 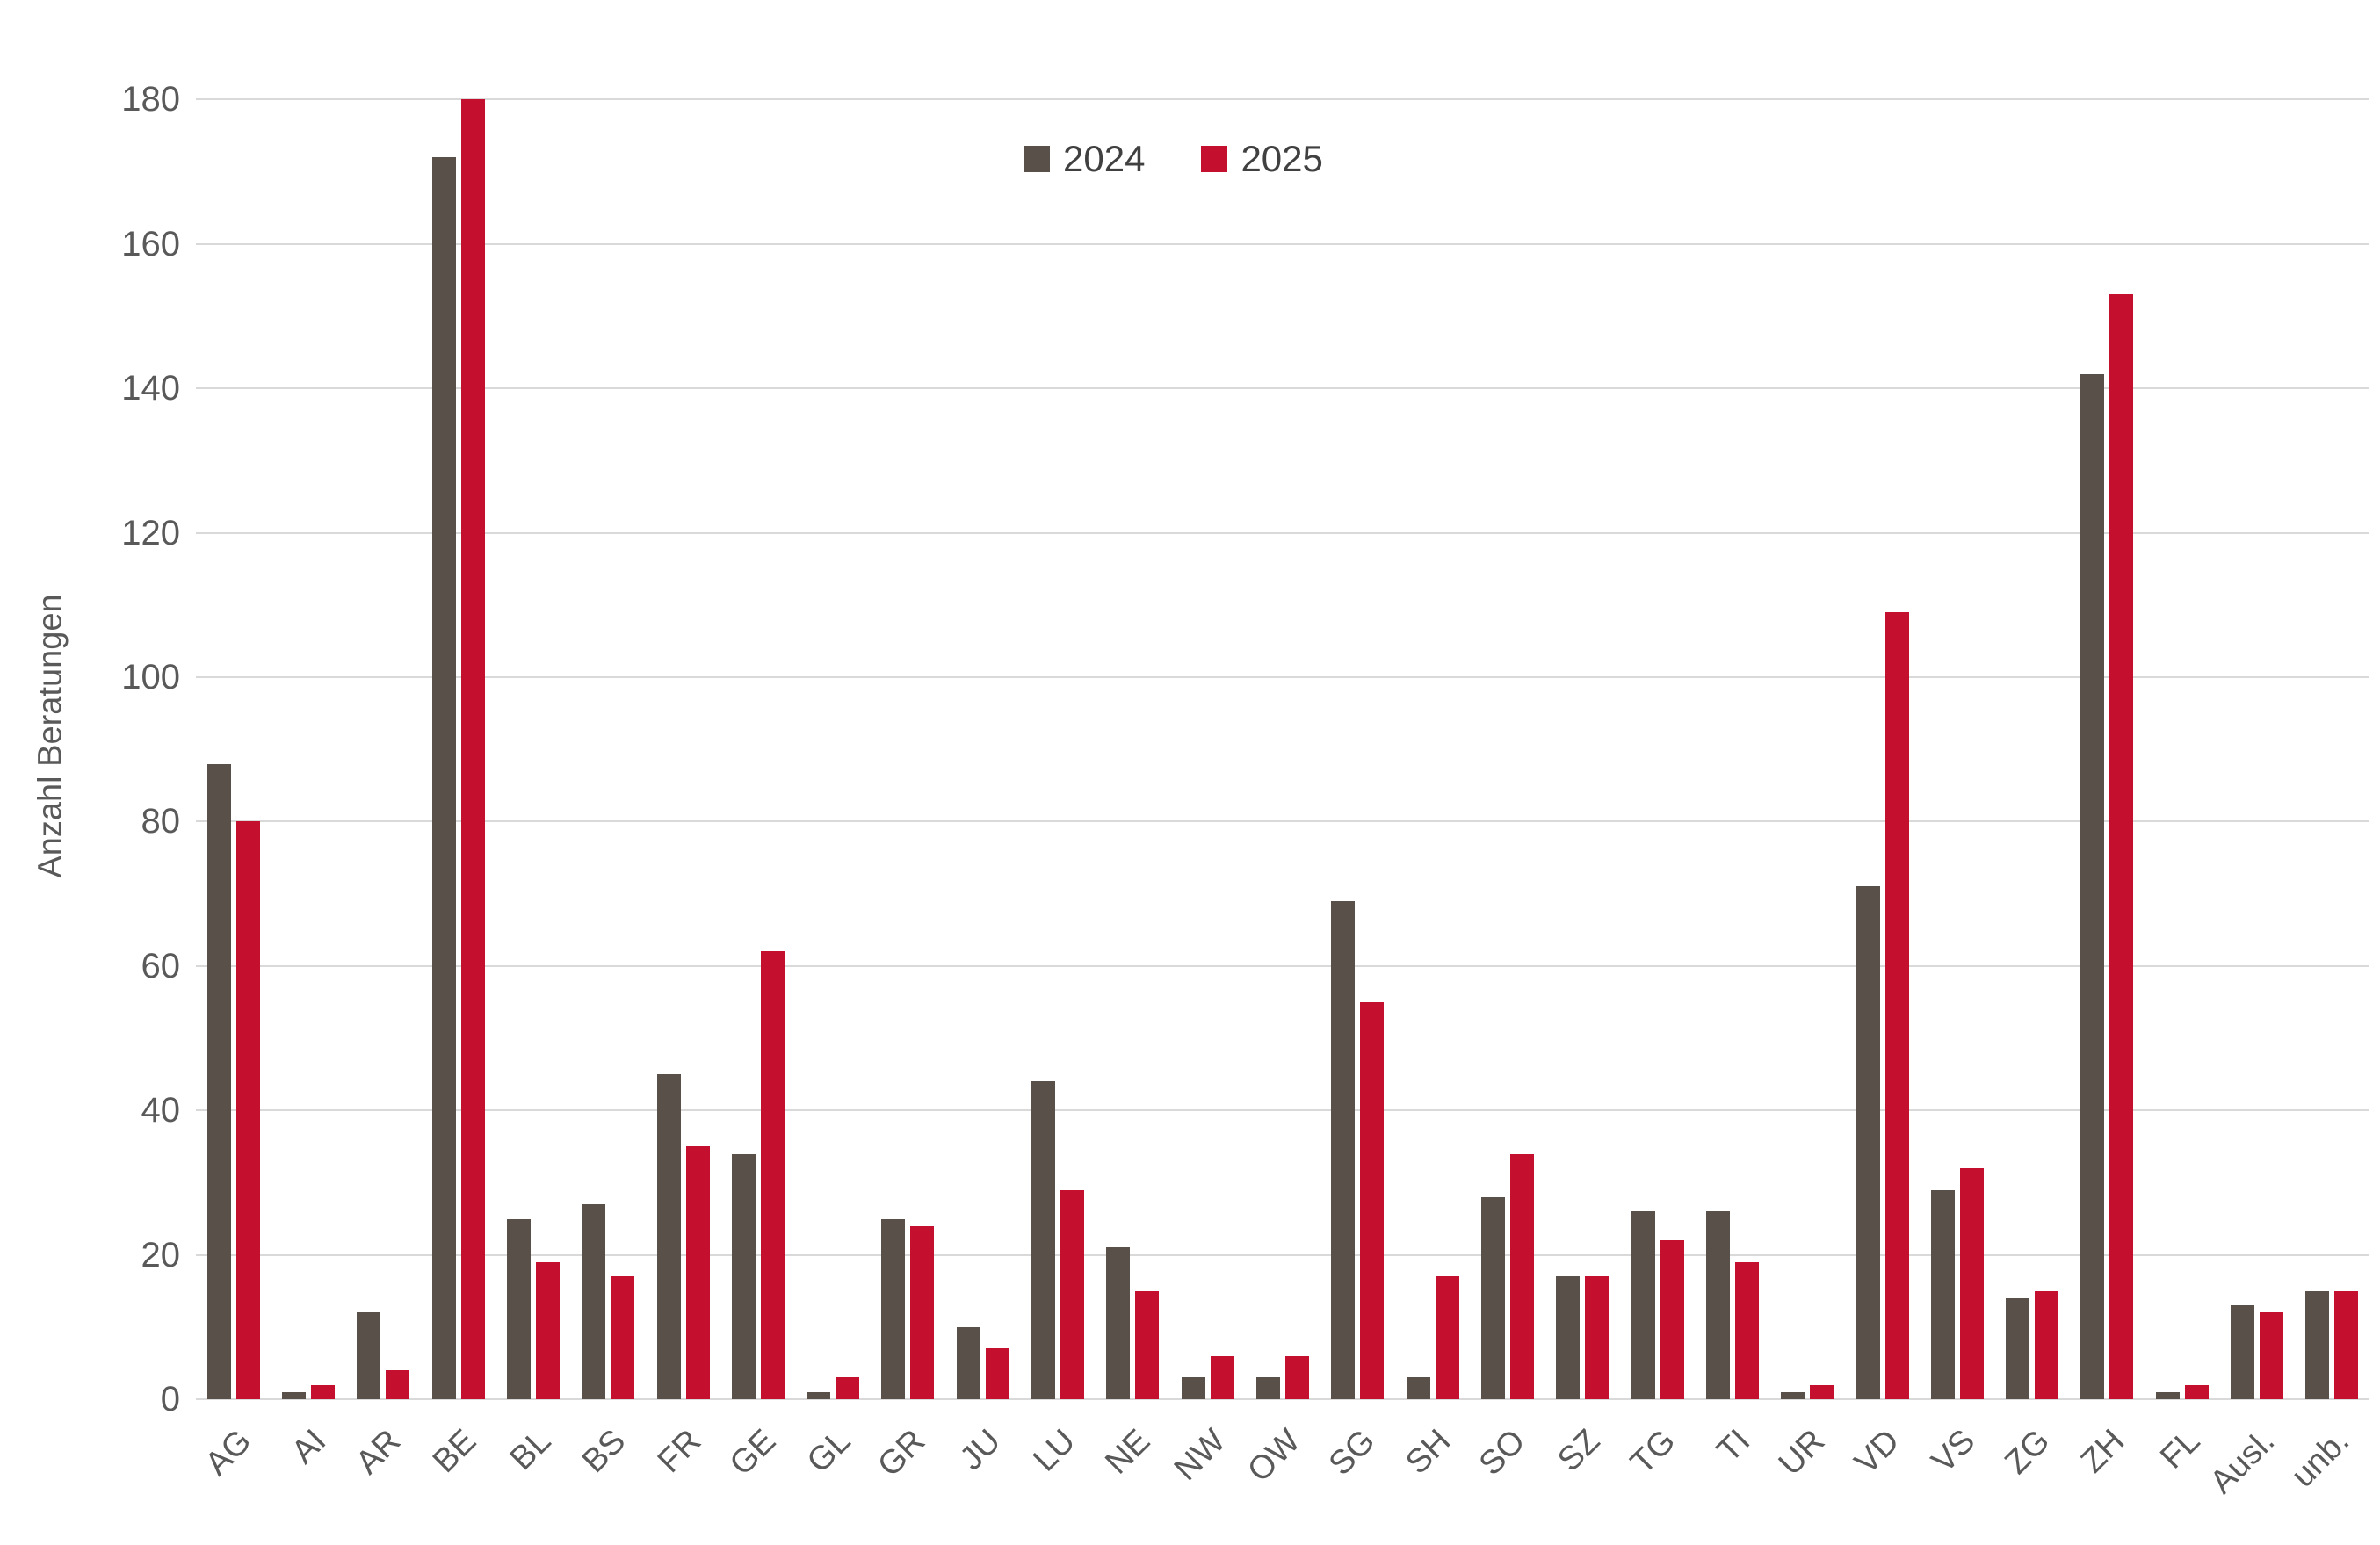 What do you see at coordinates (1147, 1344) in the screenshot?
I see `bar-2025-NE` at bounding box center [1147, 1344].